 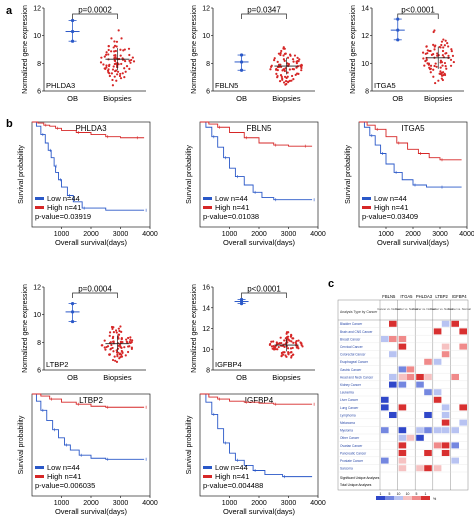 What do you see at coordinates (65, 485) in the screenshot?
I see `p-value-label: p-value=0.006035` at bounding box center [65, 485].